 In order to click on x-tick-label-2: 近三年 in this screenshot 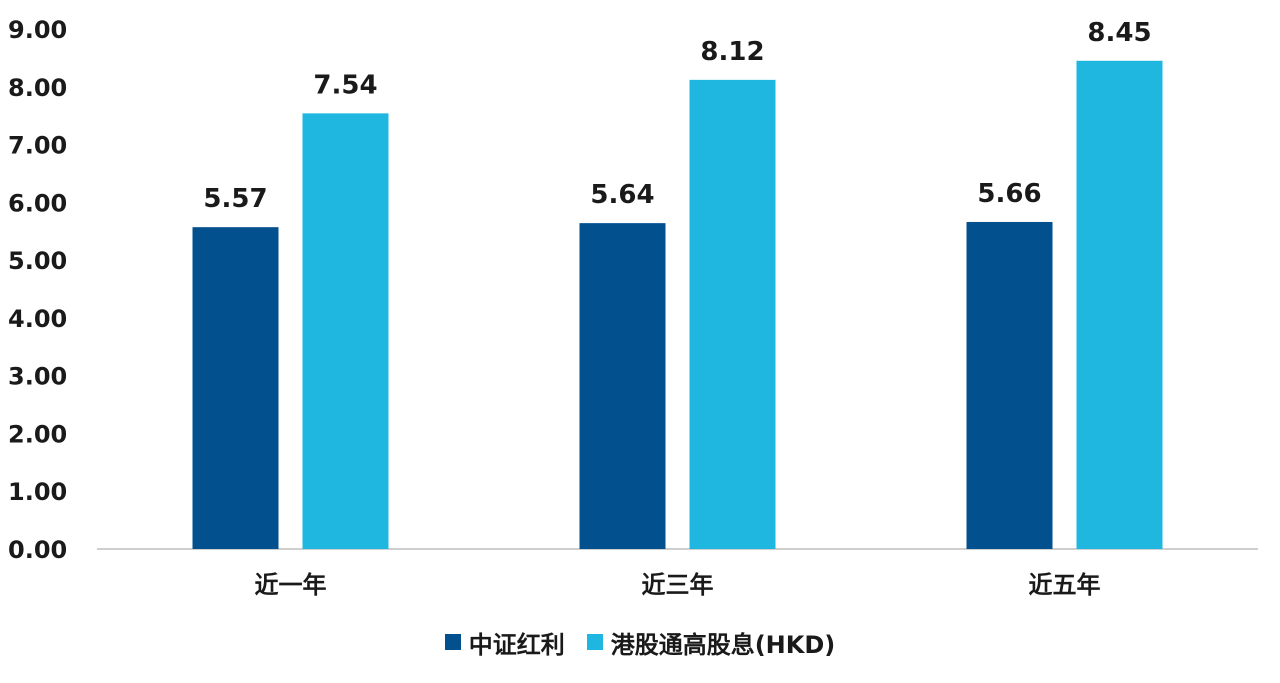, I will do `click(678, 585)`.